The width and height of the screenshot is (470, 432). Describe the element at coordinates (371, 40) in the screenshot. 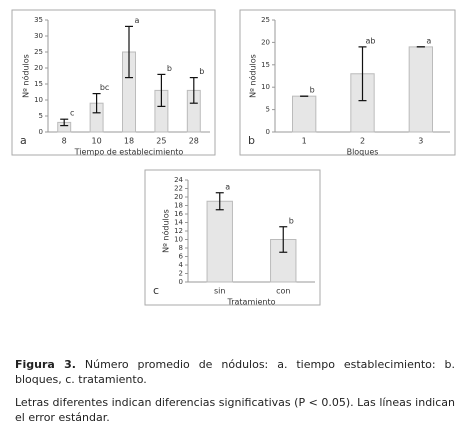

I see `value-label: ab` at that location.